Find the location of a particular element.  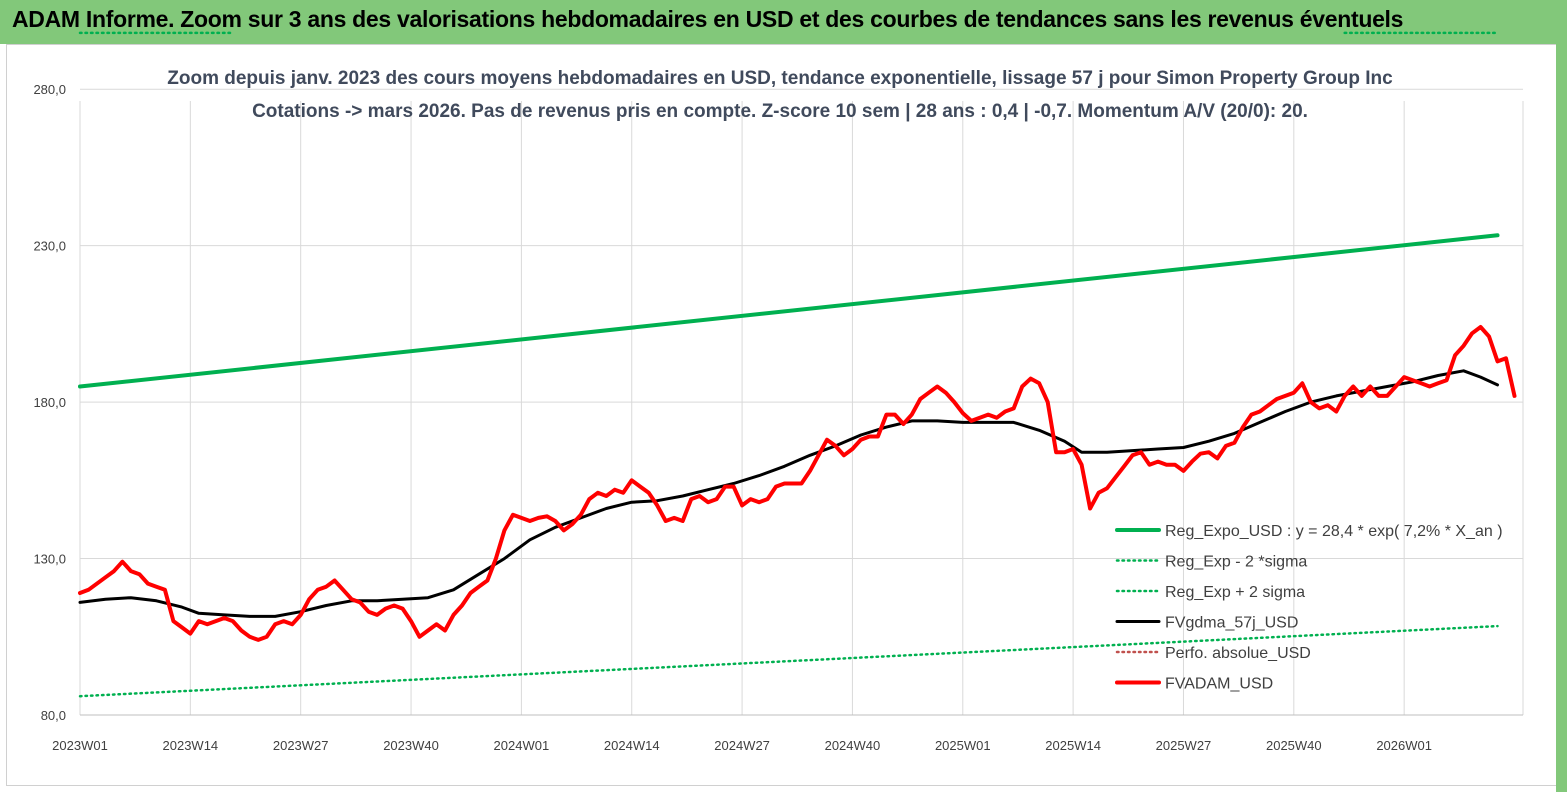

x-tick-label: 2025W01 is located at coordinates (963, 745).